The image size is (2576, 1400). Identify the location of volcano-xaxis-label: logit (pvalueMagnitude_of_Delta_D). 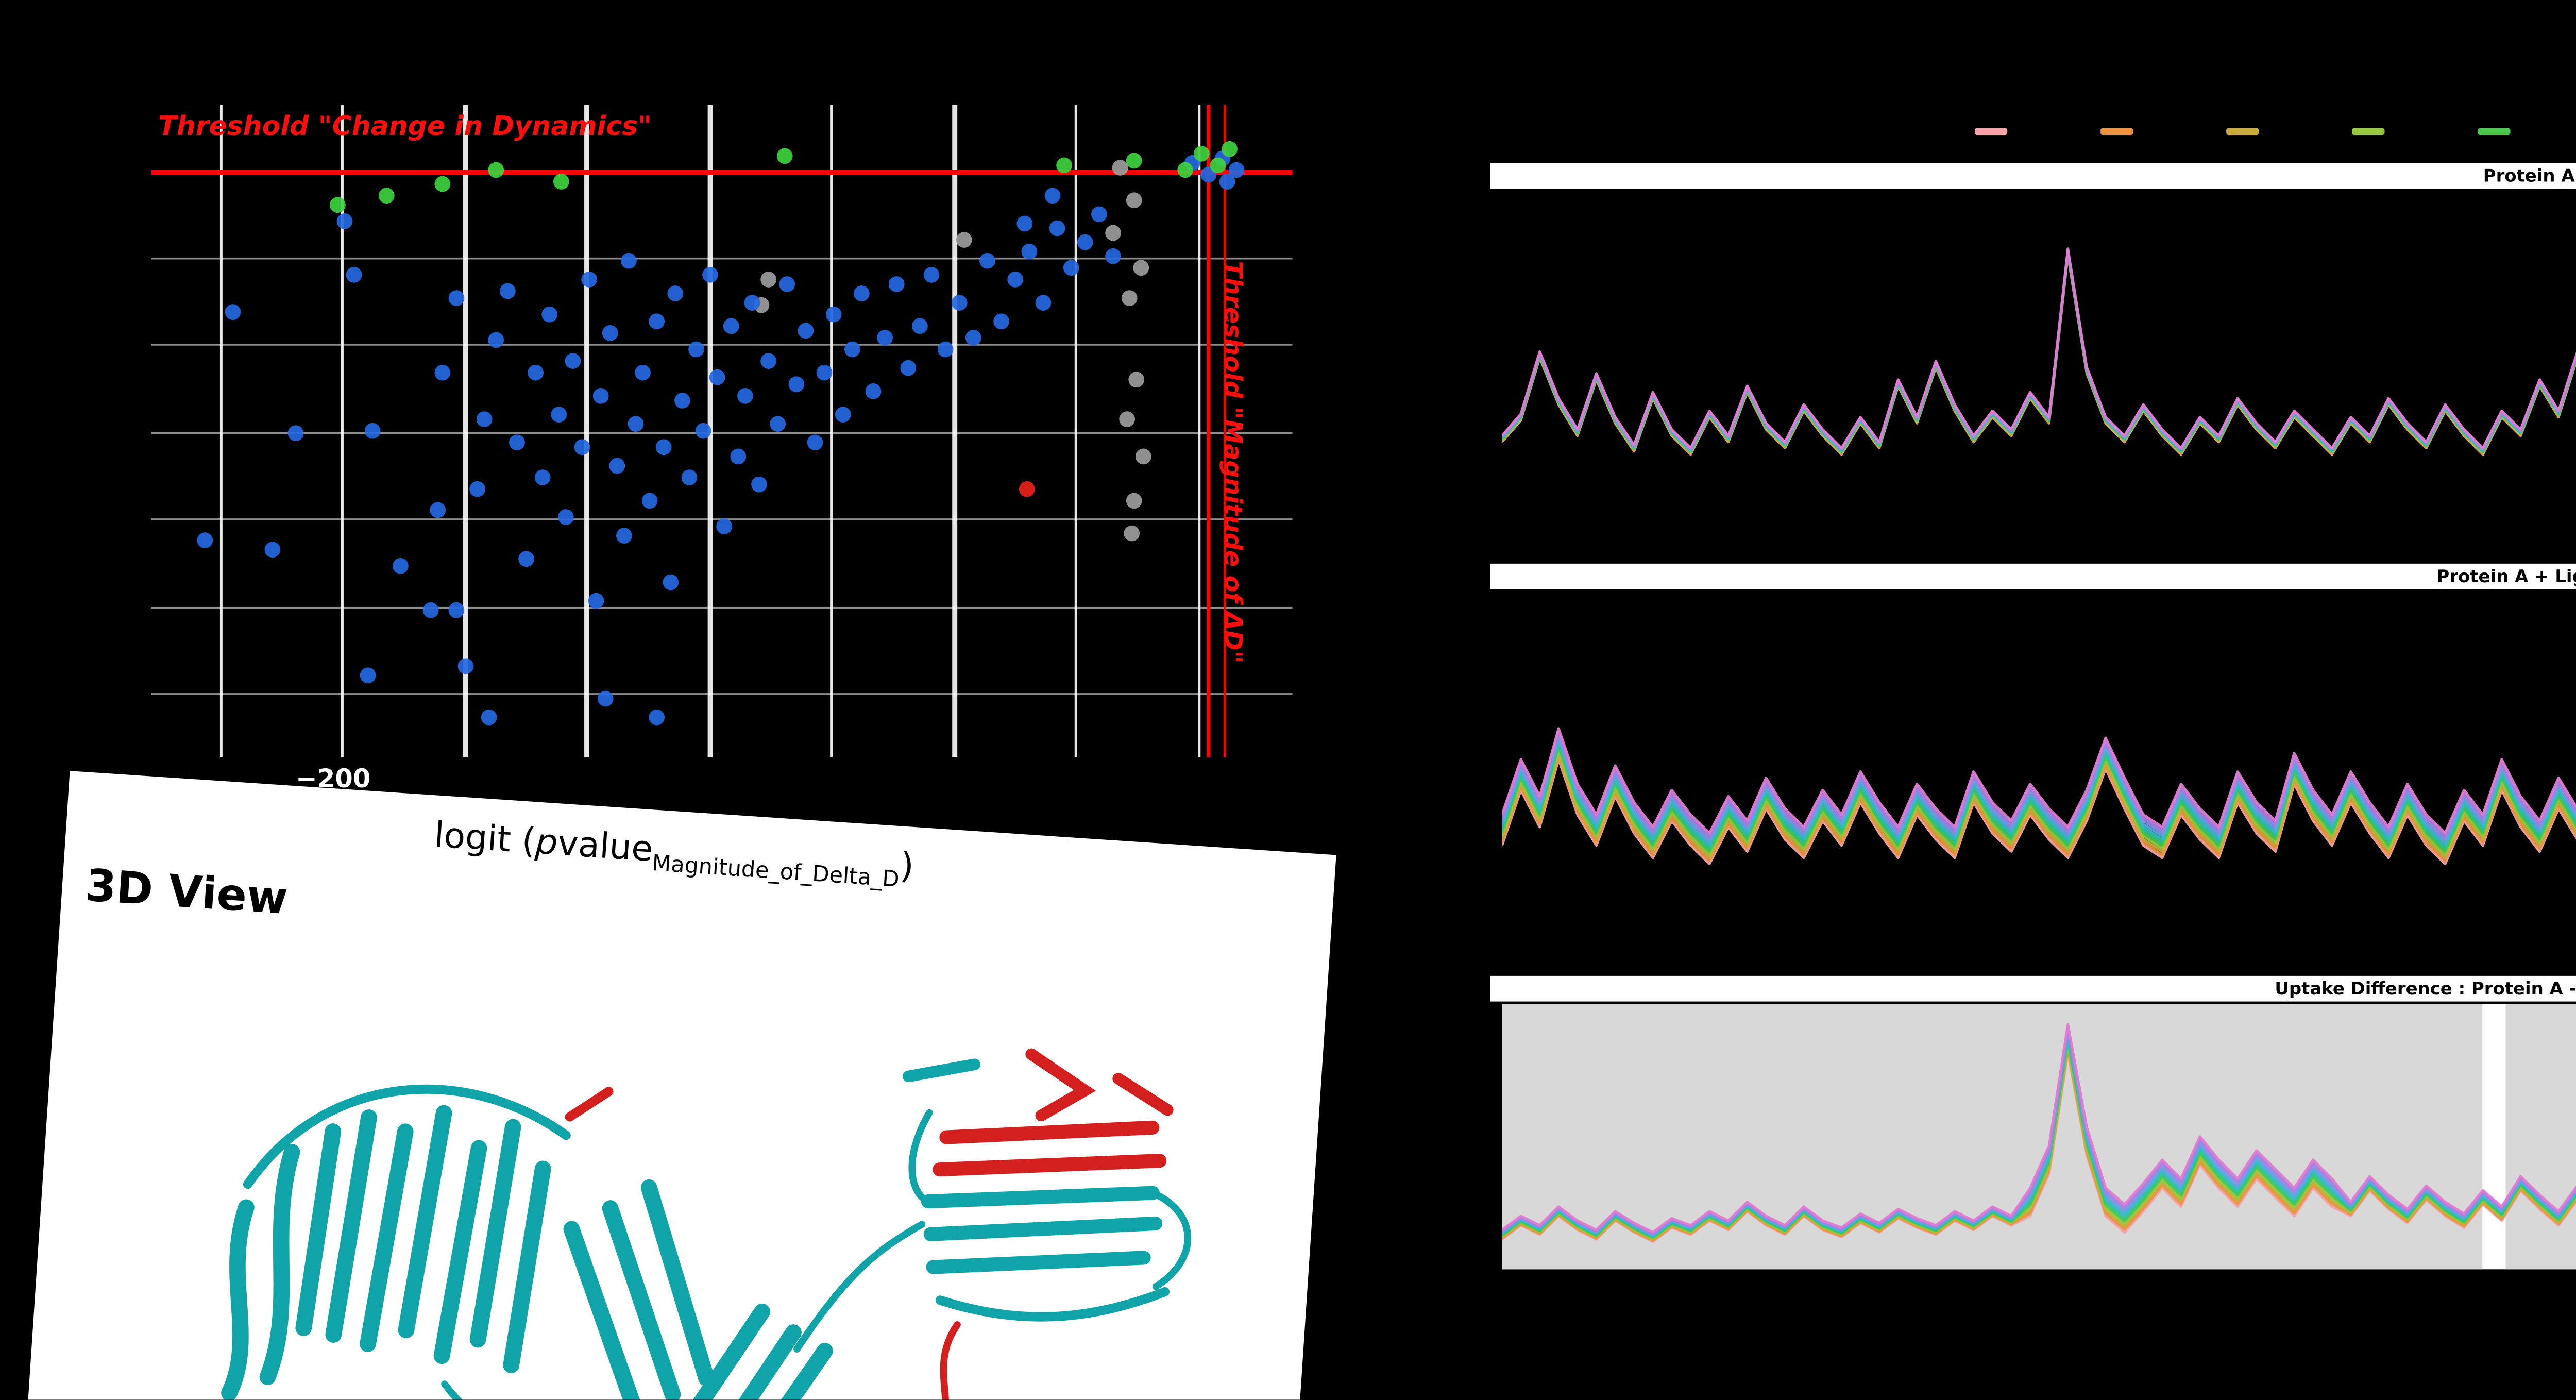
(674, 854).